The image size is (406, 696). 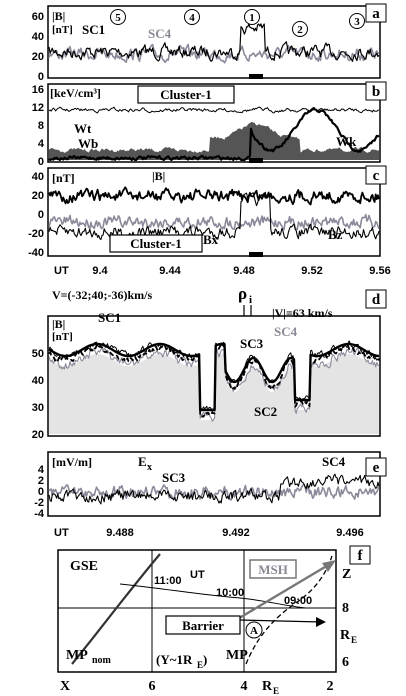 I want to click on panel-d-letter: d, so click(x=376, y=300).